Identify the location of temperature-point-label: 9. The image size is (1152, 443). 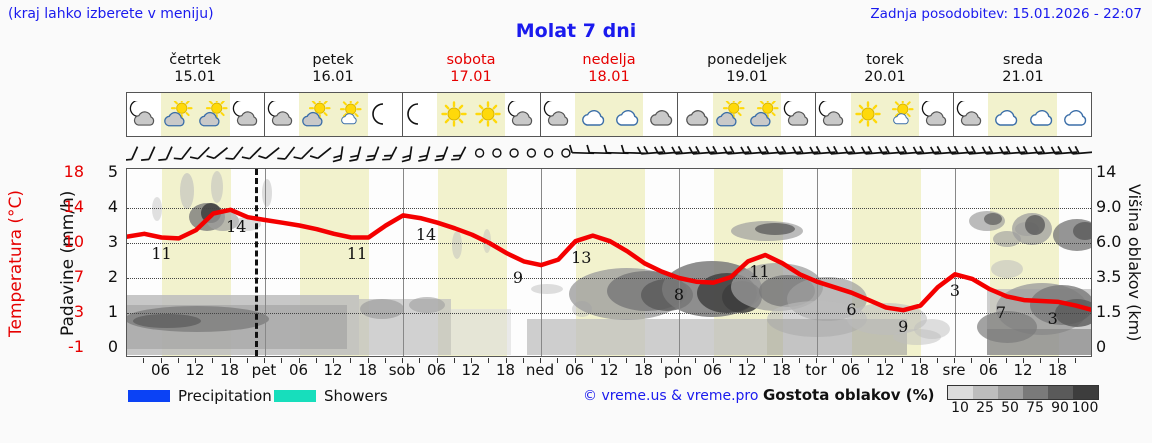
(903, 327).